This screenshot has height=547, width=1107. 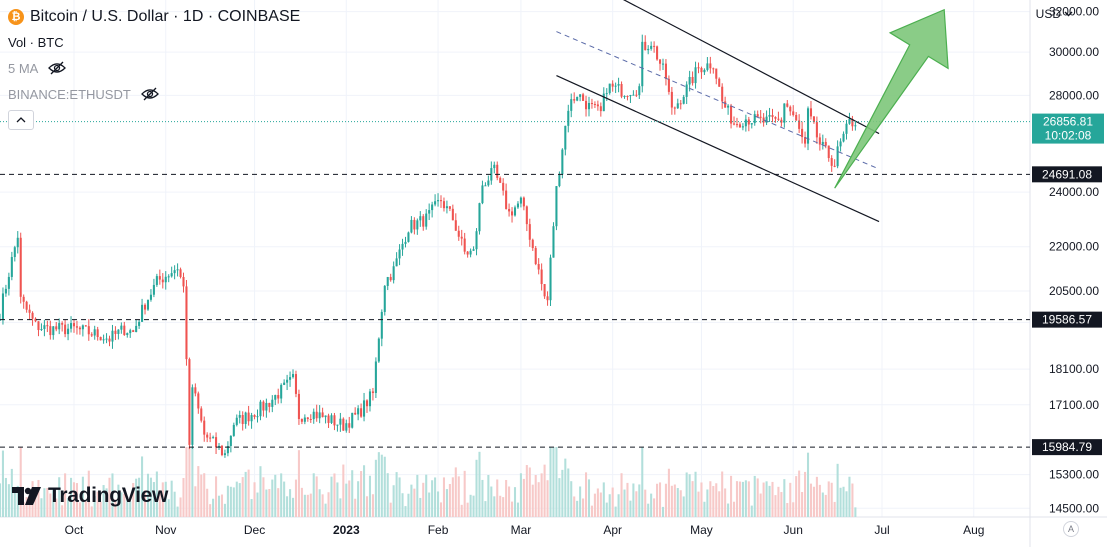 What do you see at coordinates (751, 67) in the screenshot?
I see `channel-upper-line` at bounding box center [751, 67].